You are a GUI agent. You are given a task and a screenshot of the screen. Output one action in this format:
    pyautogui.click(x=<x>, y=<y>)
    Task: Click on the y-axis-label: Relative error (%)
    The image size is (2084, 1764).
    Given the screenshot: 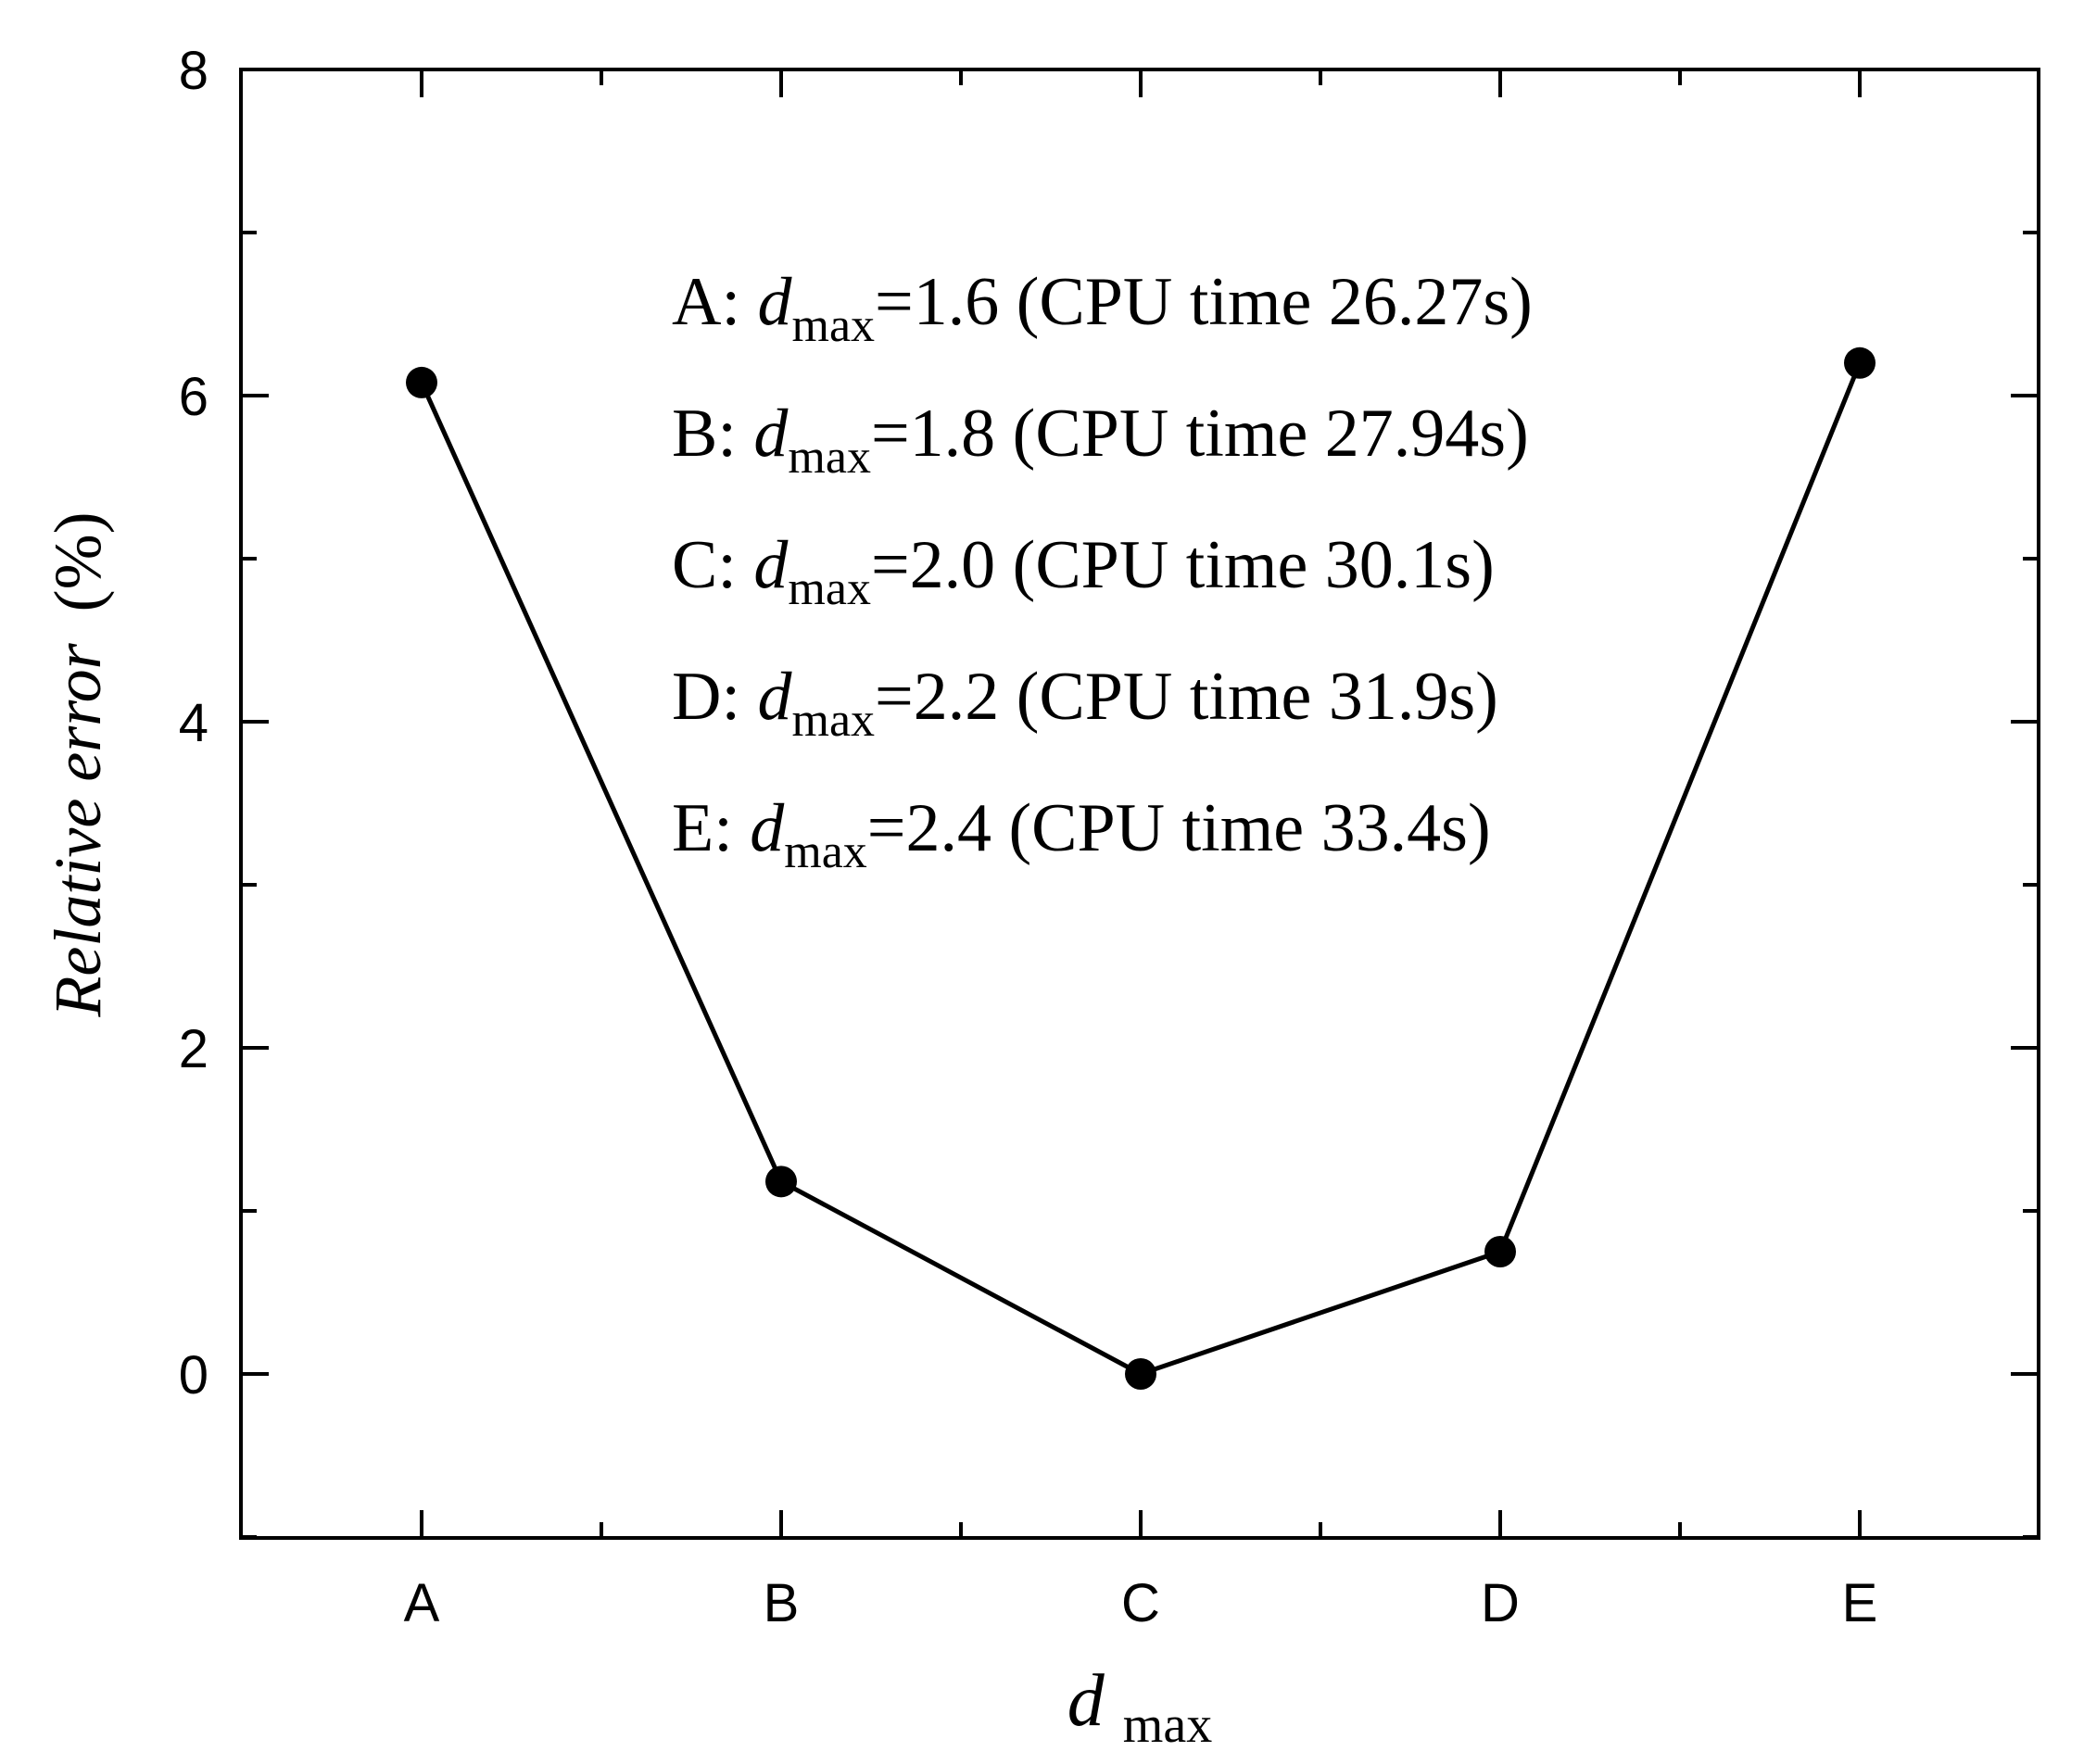 What is the action you would take?
    pyautogui.click(x=78, y=764)
    